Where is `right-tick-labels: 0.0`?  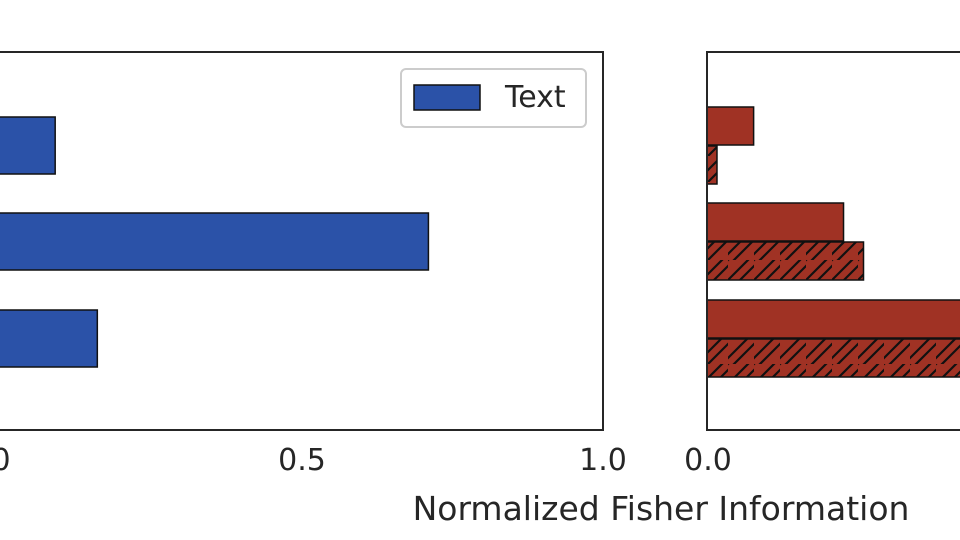 right-tick-labels: 0.0 is located at coordinates (708, 460).